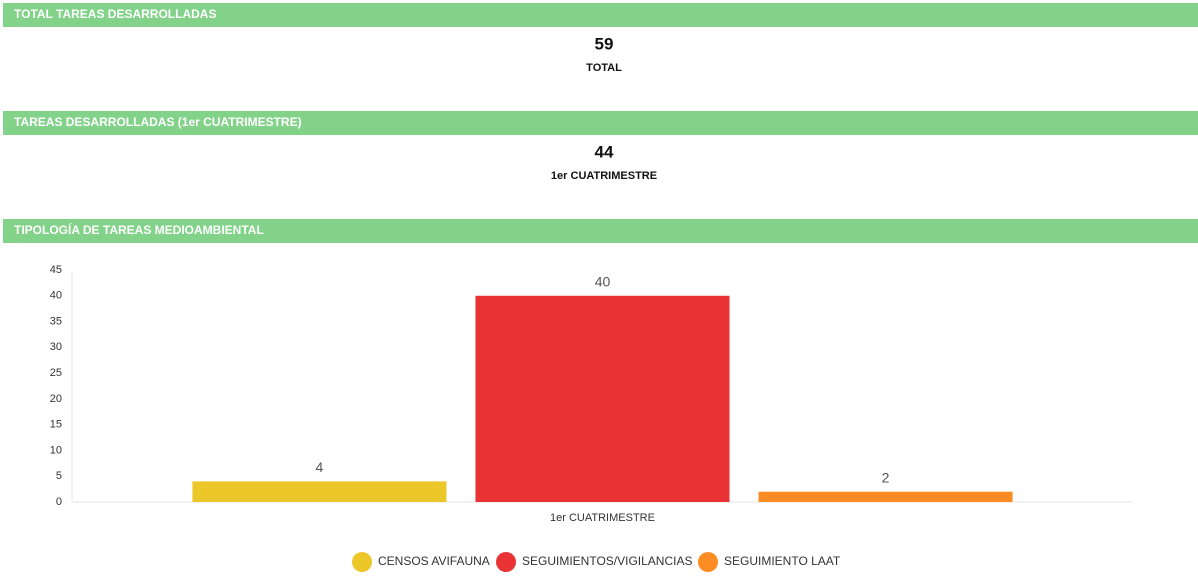 The image size is (1198, 579). What do you see at coordinates (59, 476) in the screenshot?
I see `y-tick-label: 5` at bounding box center [59, 476].